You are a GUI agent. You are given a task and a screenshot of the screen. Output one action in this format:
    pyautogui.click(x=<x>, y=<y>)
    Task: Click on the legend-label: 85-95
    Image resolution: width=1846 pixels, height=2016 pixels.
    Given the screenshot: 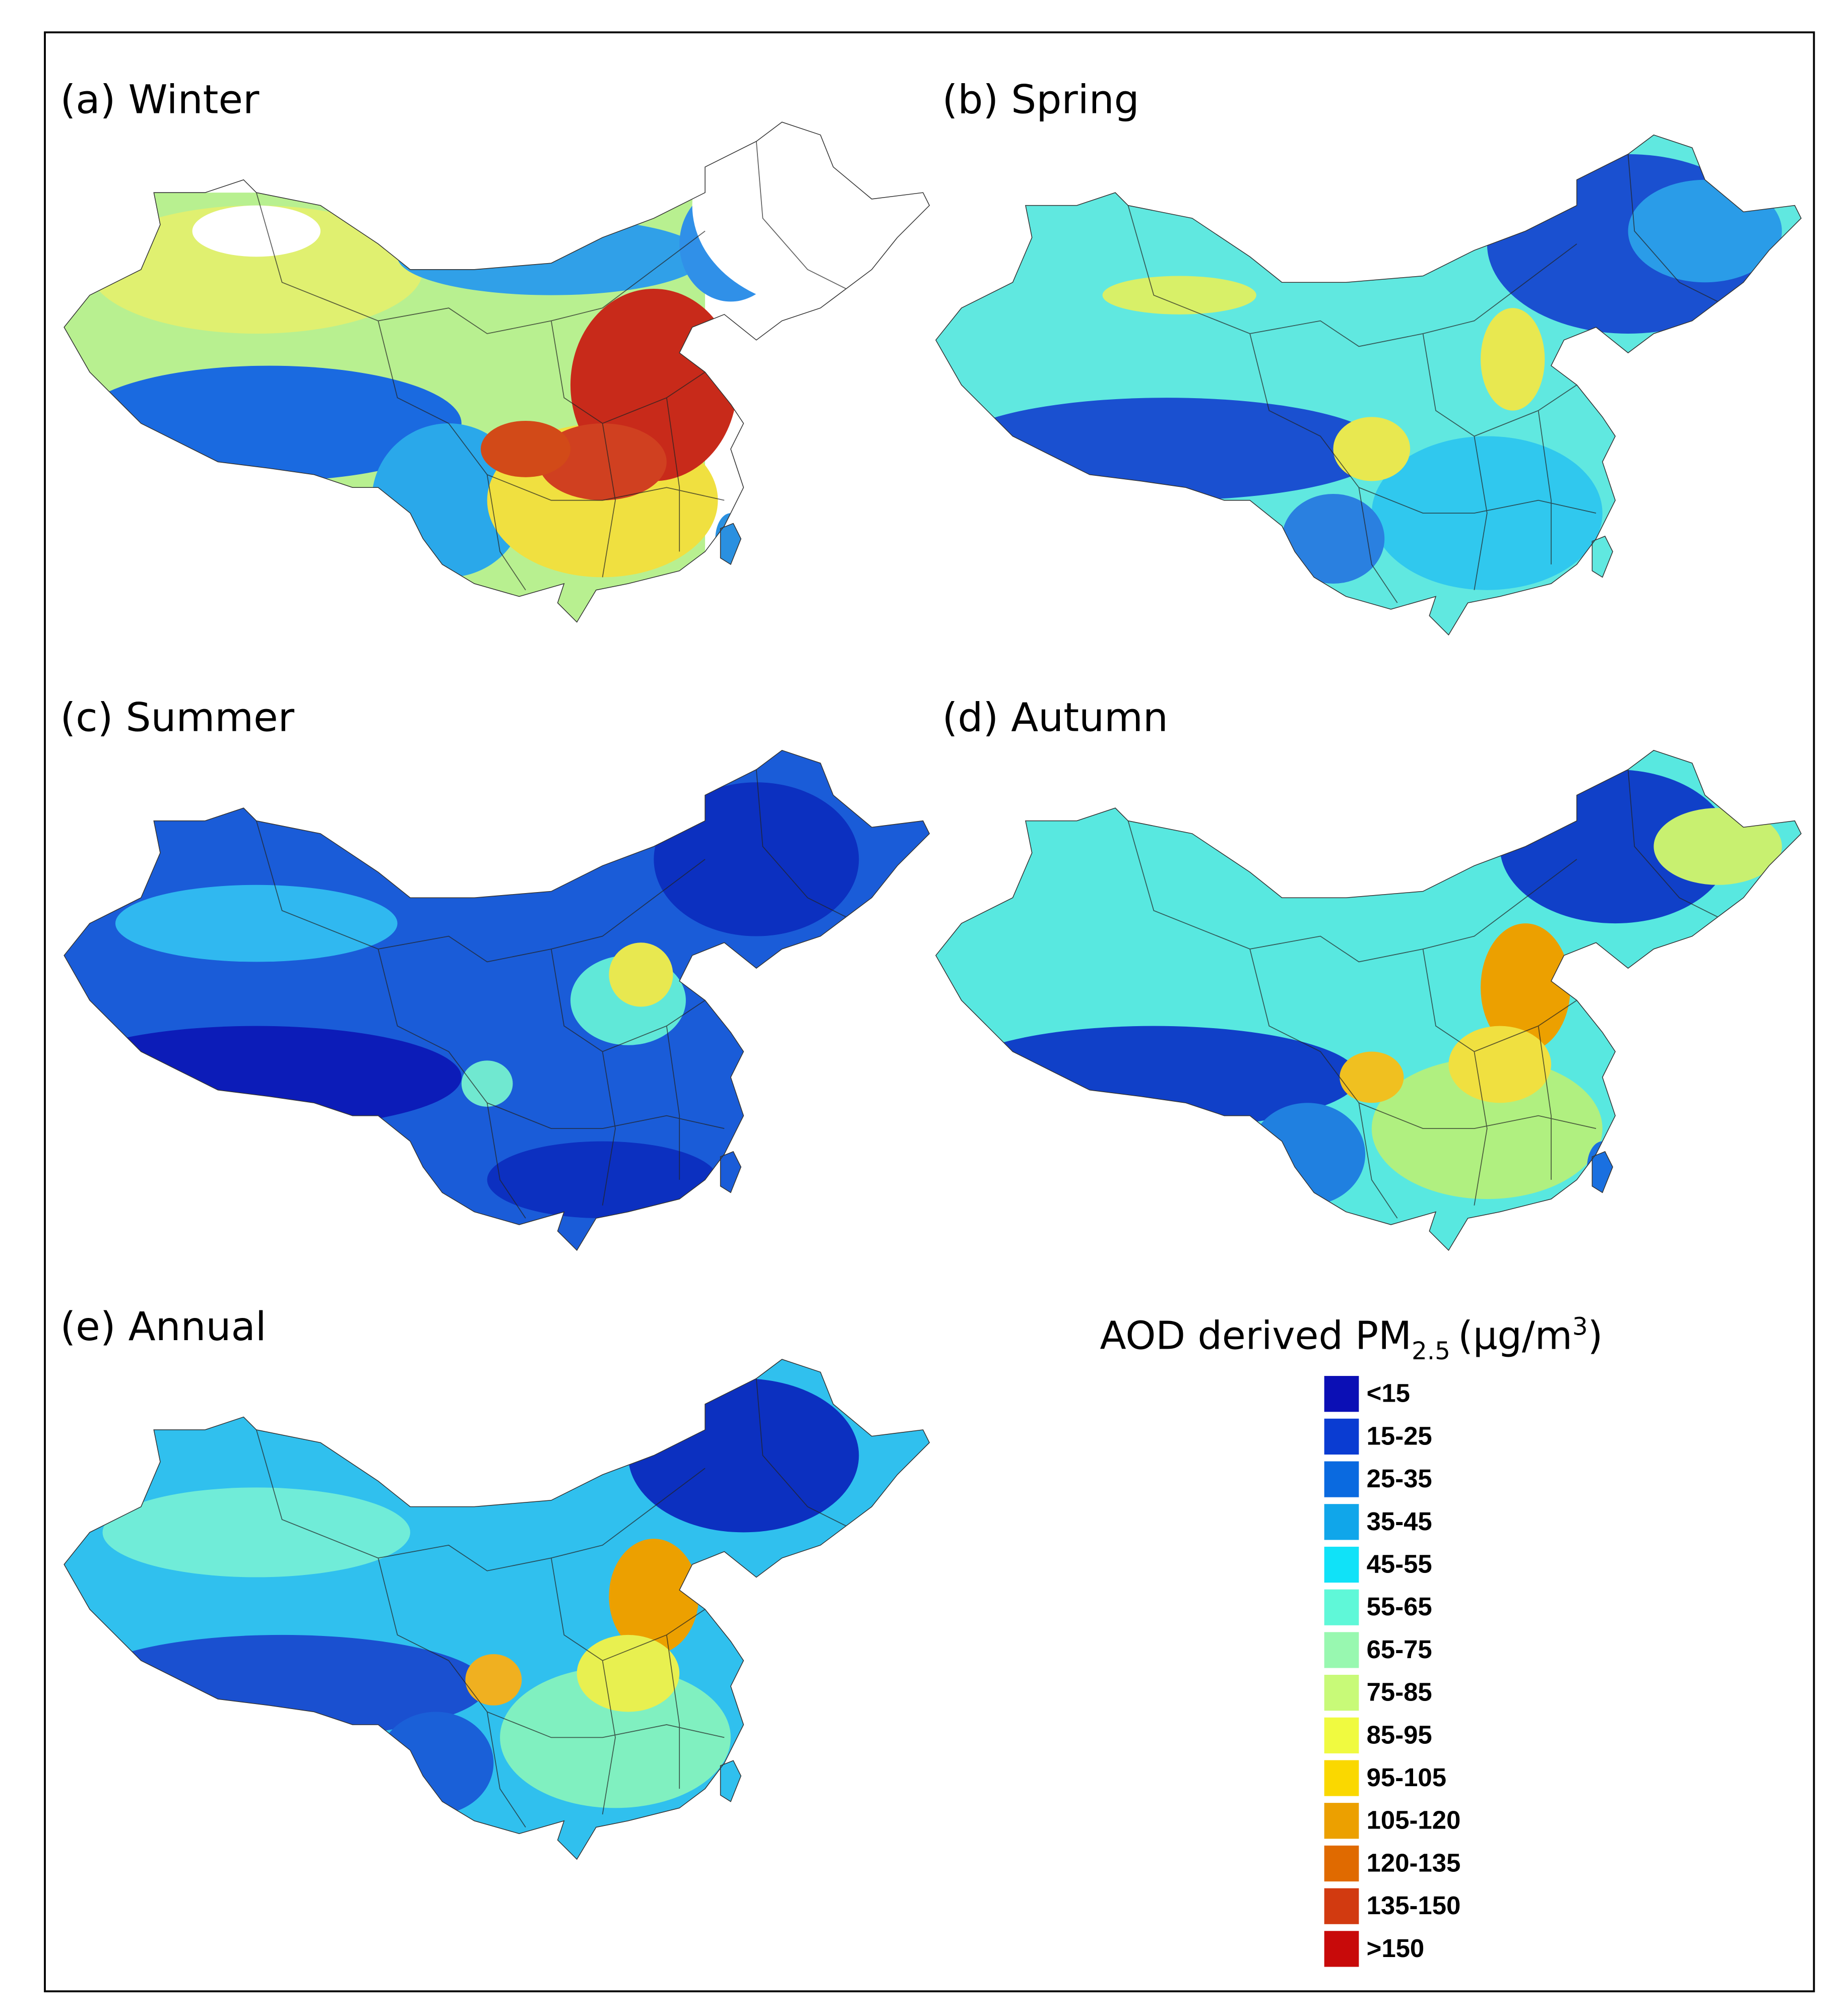 What is the action you would take?
    pyautogui.click(x=1399, y=1734)
    